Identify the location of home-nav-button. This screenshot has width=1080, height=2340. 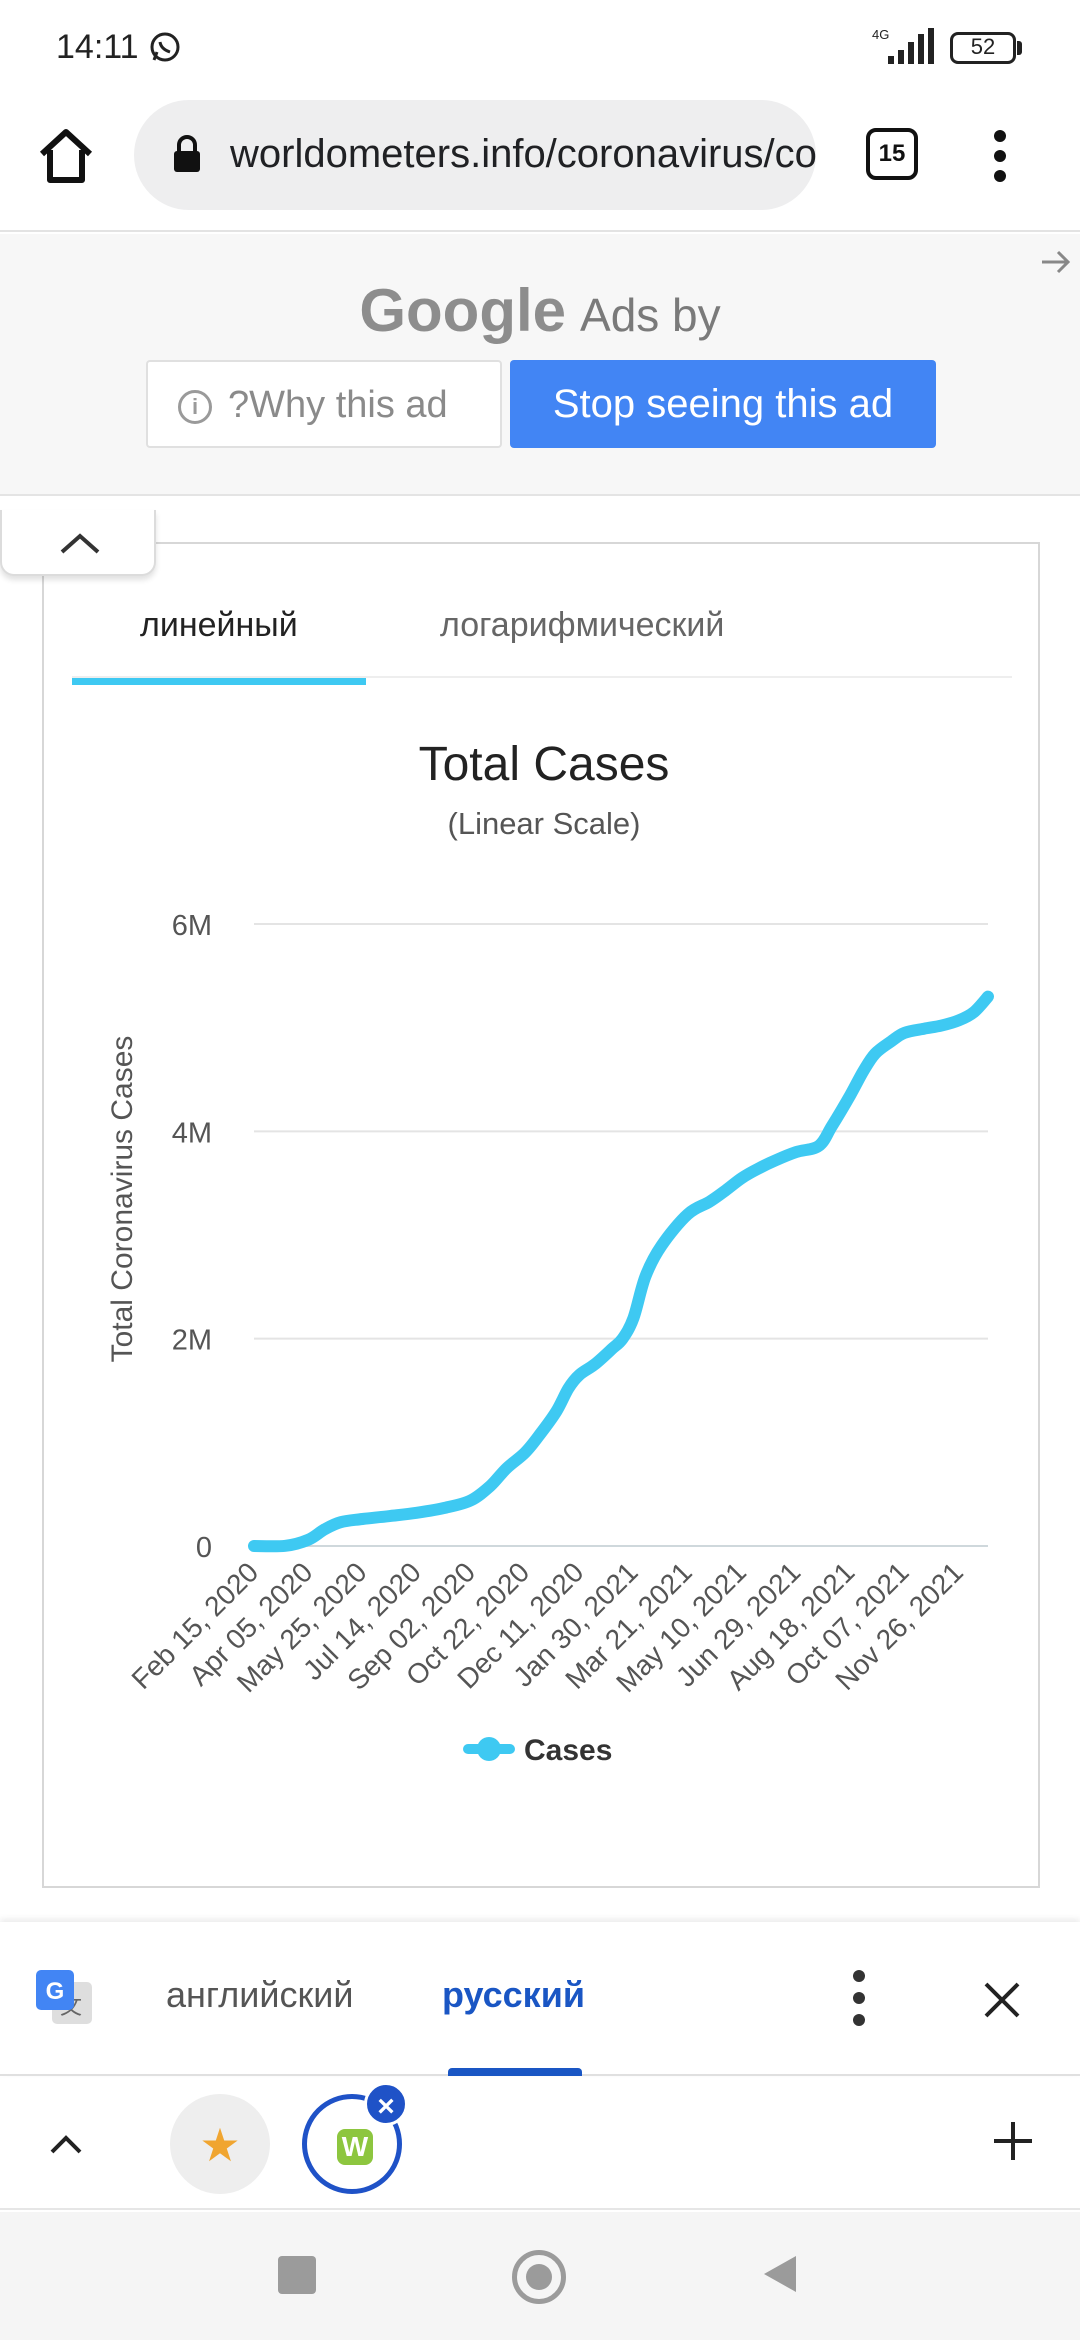
(539, 2277).